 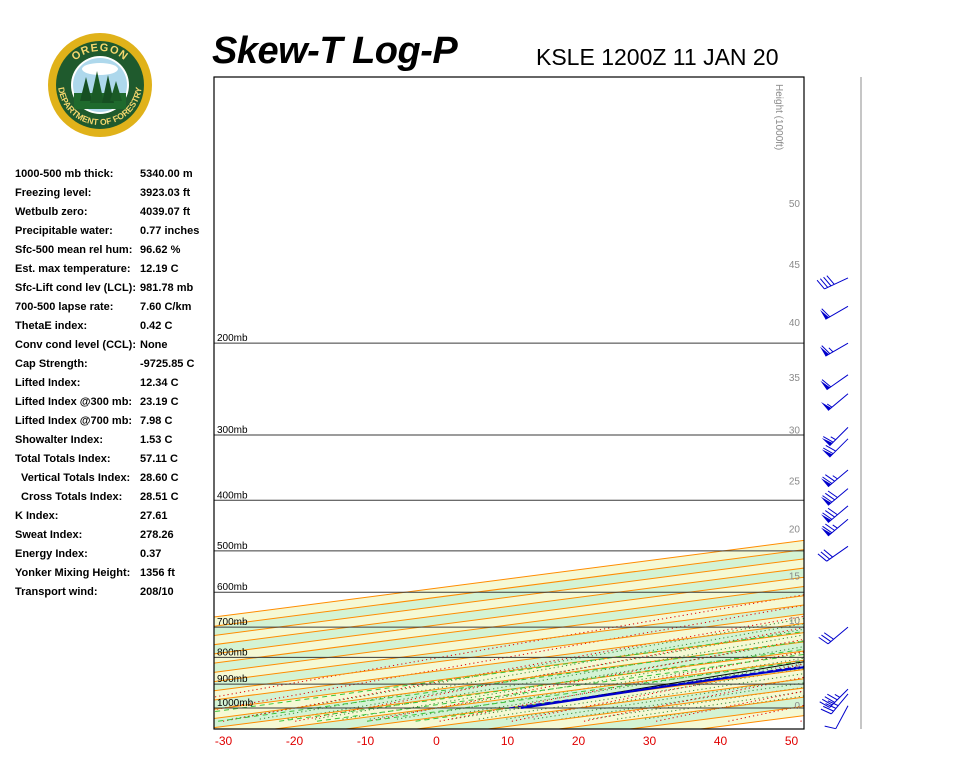 What do you see at coordinates (115, 481) in the screenshot?
I see `stat-row: Vertical Totals Index: 28.60 C` at bounding box center [115, 481].